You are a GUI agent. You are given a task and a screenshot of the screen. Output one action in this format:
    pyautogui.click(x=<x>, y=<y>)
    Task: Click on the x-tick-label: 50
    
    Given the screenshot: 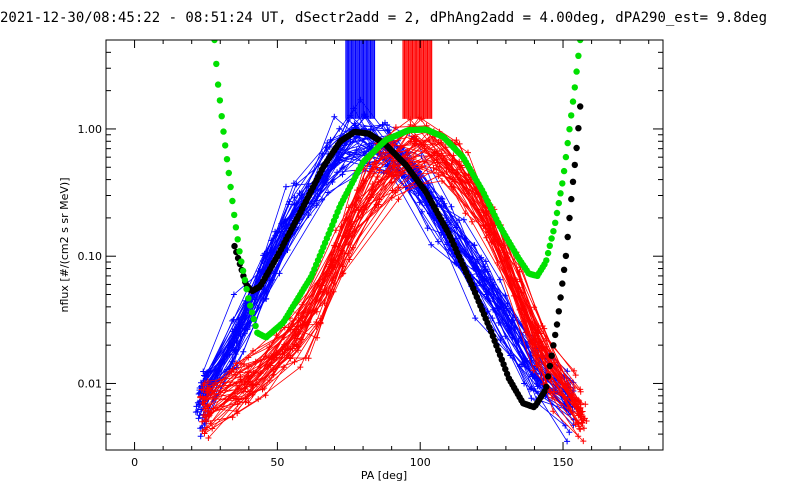 What is the action you would take?
    pyautogui.click(x=277, y=462)
    